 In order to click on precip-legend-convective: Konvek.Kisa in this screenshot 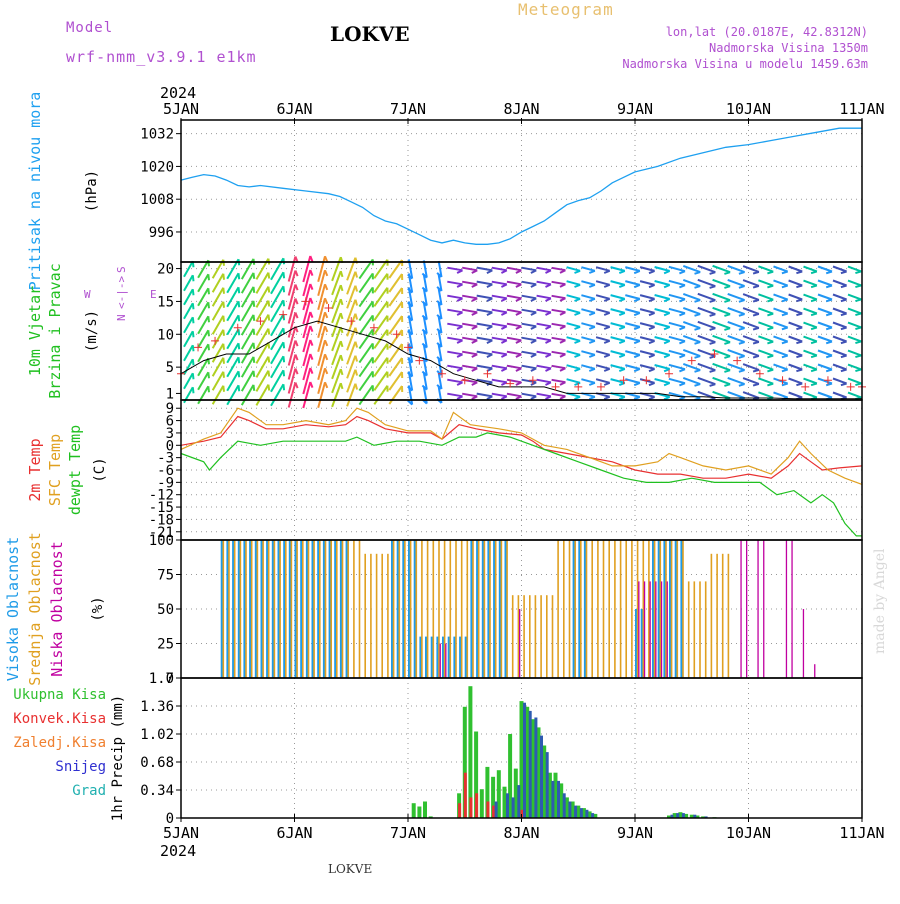, I will do `click(59, 719)`.